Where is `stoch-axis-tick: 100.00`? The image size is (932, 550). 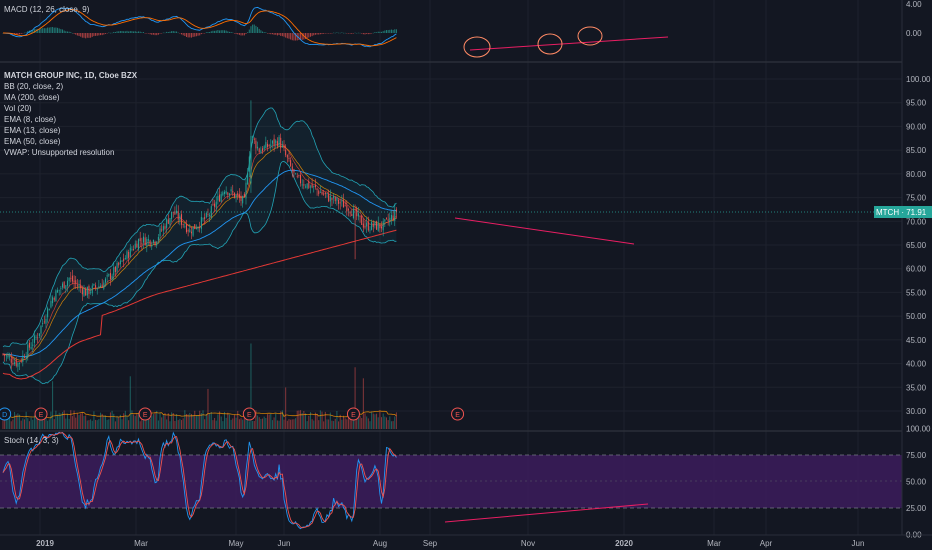
stoch-axis-tick: 100.00 is located at coordinates (918, 429).